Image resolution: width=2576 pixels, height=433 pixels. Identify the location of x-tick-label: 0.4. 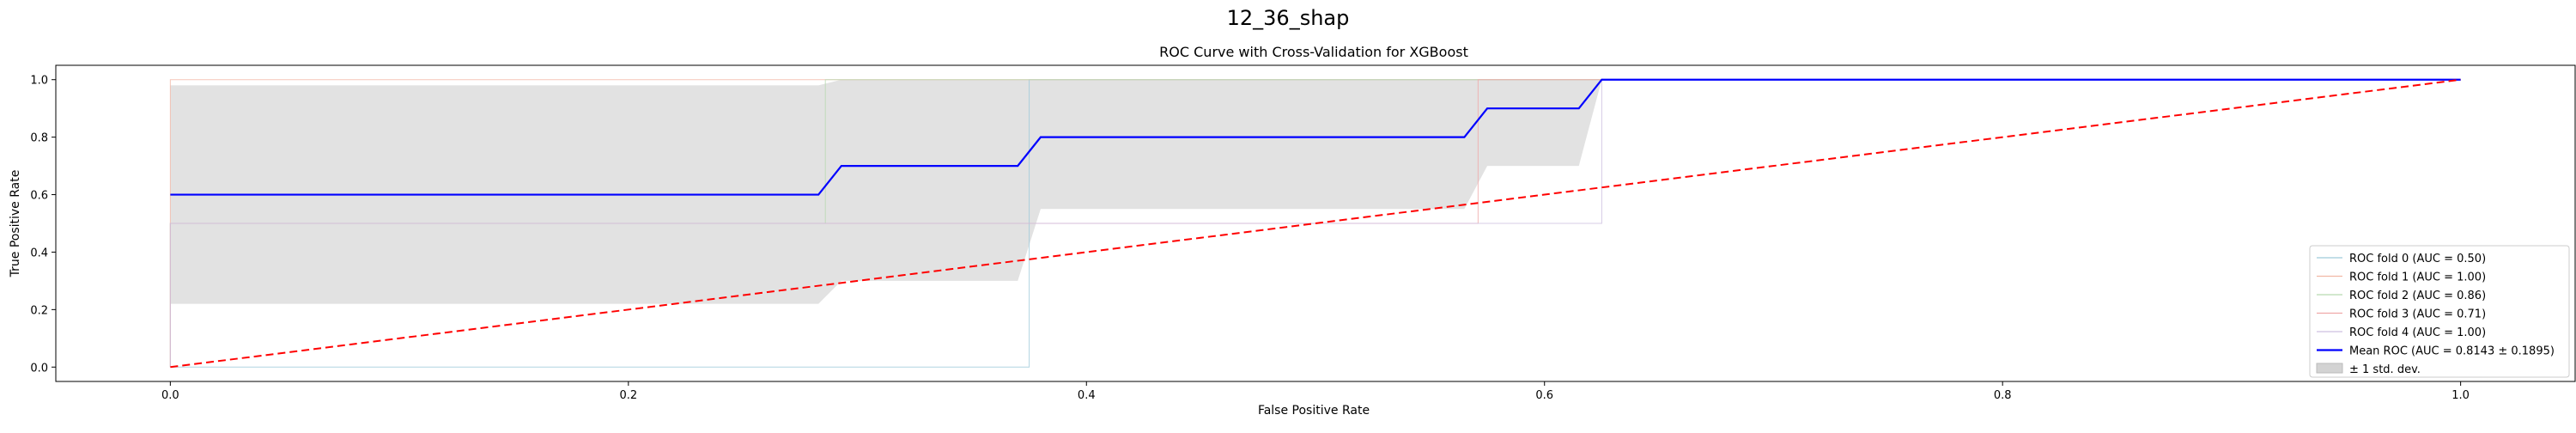
(1087, 395).